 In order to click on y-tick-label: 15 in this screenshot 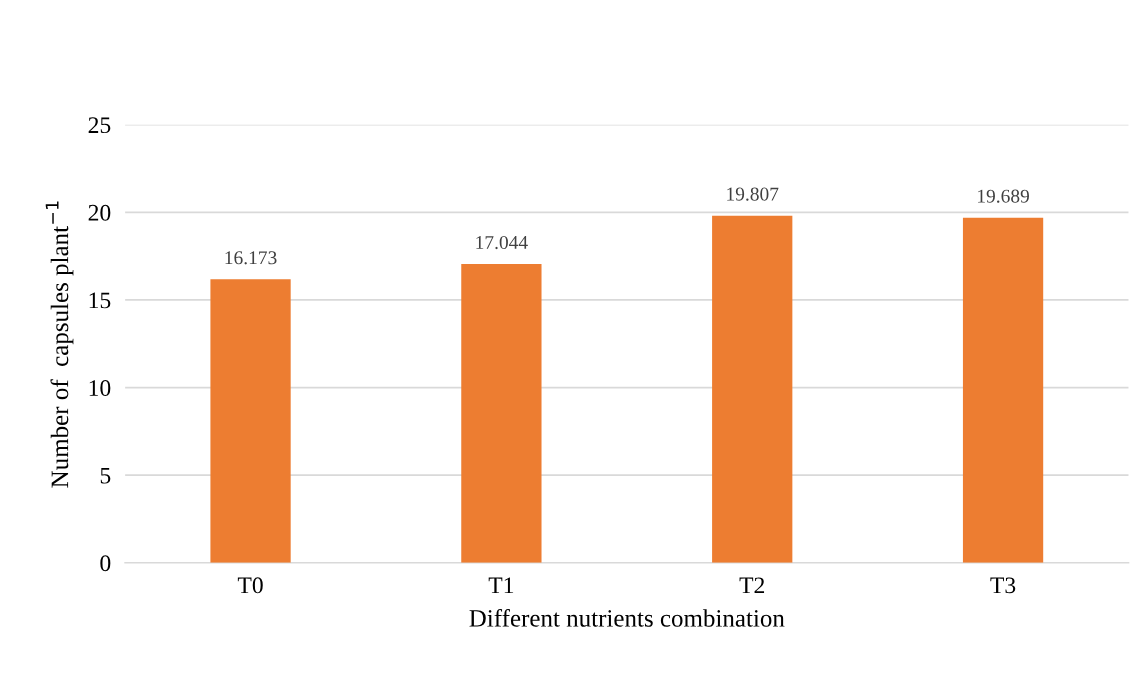, I will do `click(100, 300)`.